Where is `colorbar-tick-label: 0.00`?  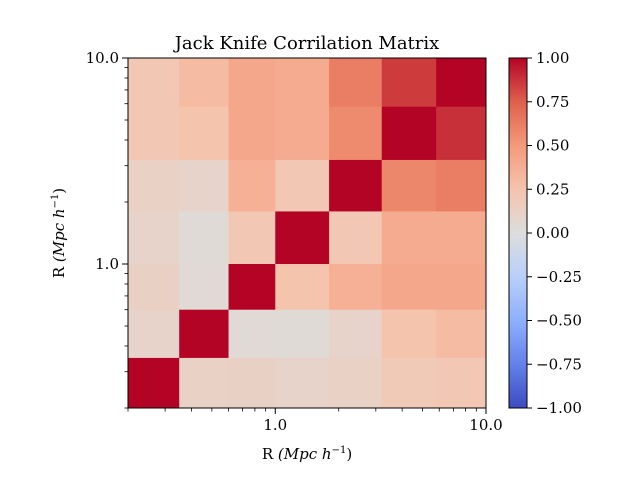
colorbar-tick-label: 0.00 is located at coordinates (552, 233).